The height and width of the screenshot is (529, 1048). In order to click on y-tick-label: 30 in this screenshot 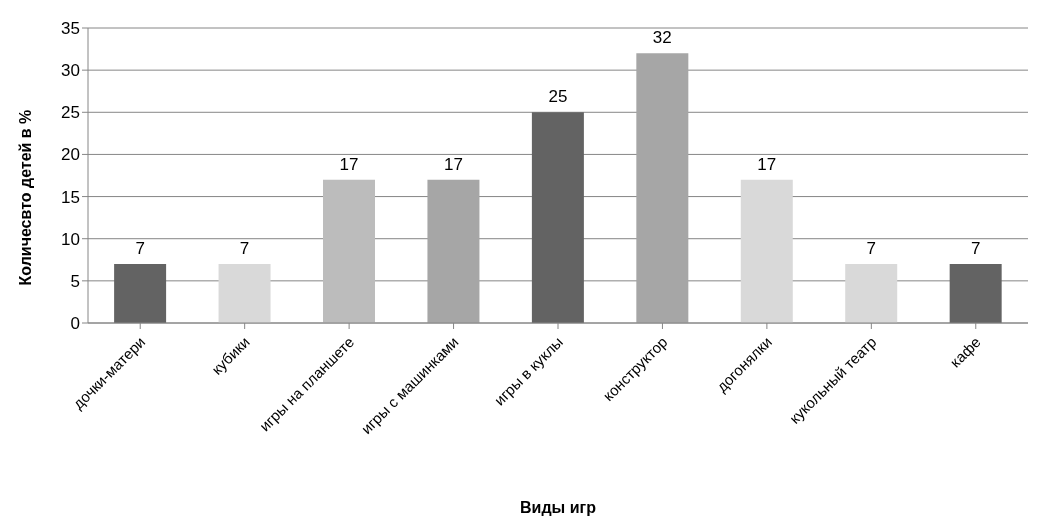, I will do `click(70, 71)`.